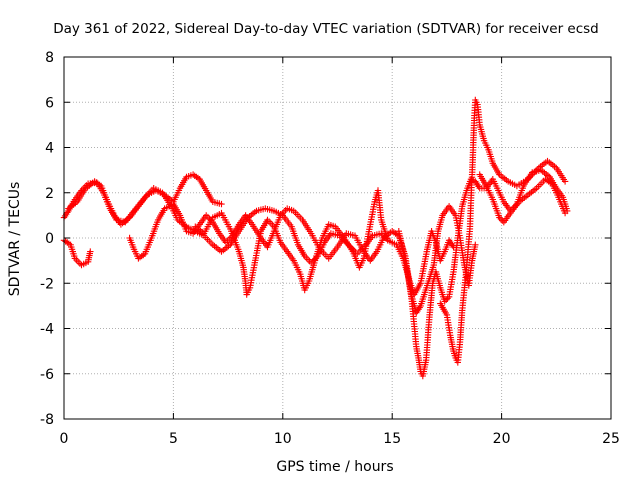 The image size is (640, 480). What do you see at coordinates (64, 439) in the screenshot?
I see `x-tick-label: 0` at bounding box center [64, 439].